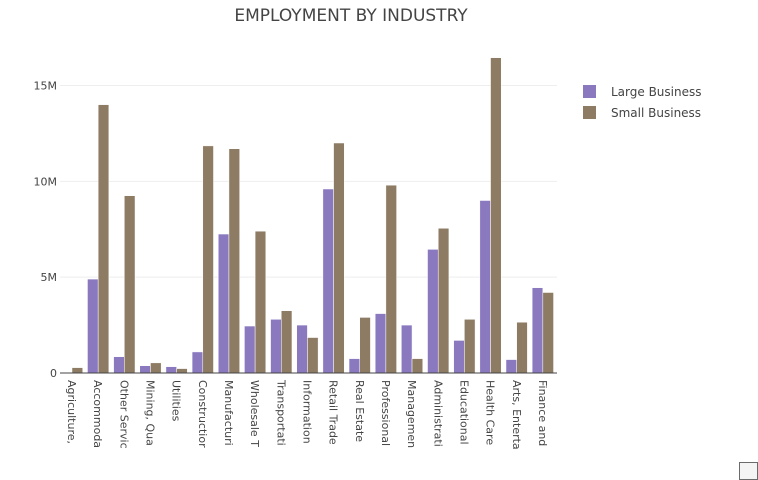 The height and width of the screenshot is (480, 758). What do you see at coordinates (280, 412) in the screenshot?
I see `x-tick-label: Transportati` at bounding box center [280, 412].